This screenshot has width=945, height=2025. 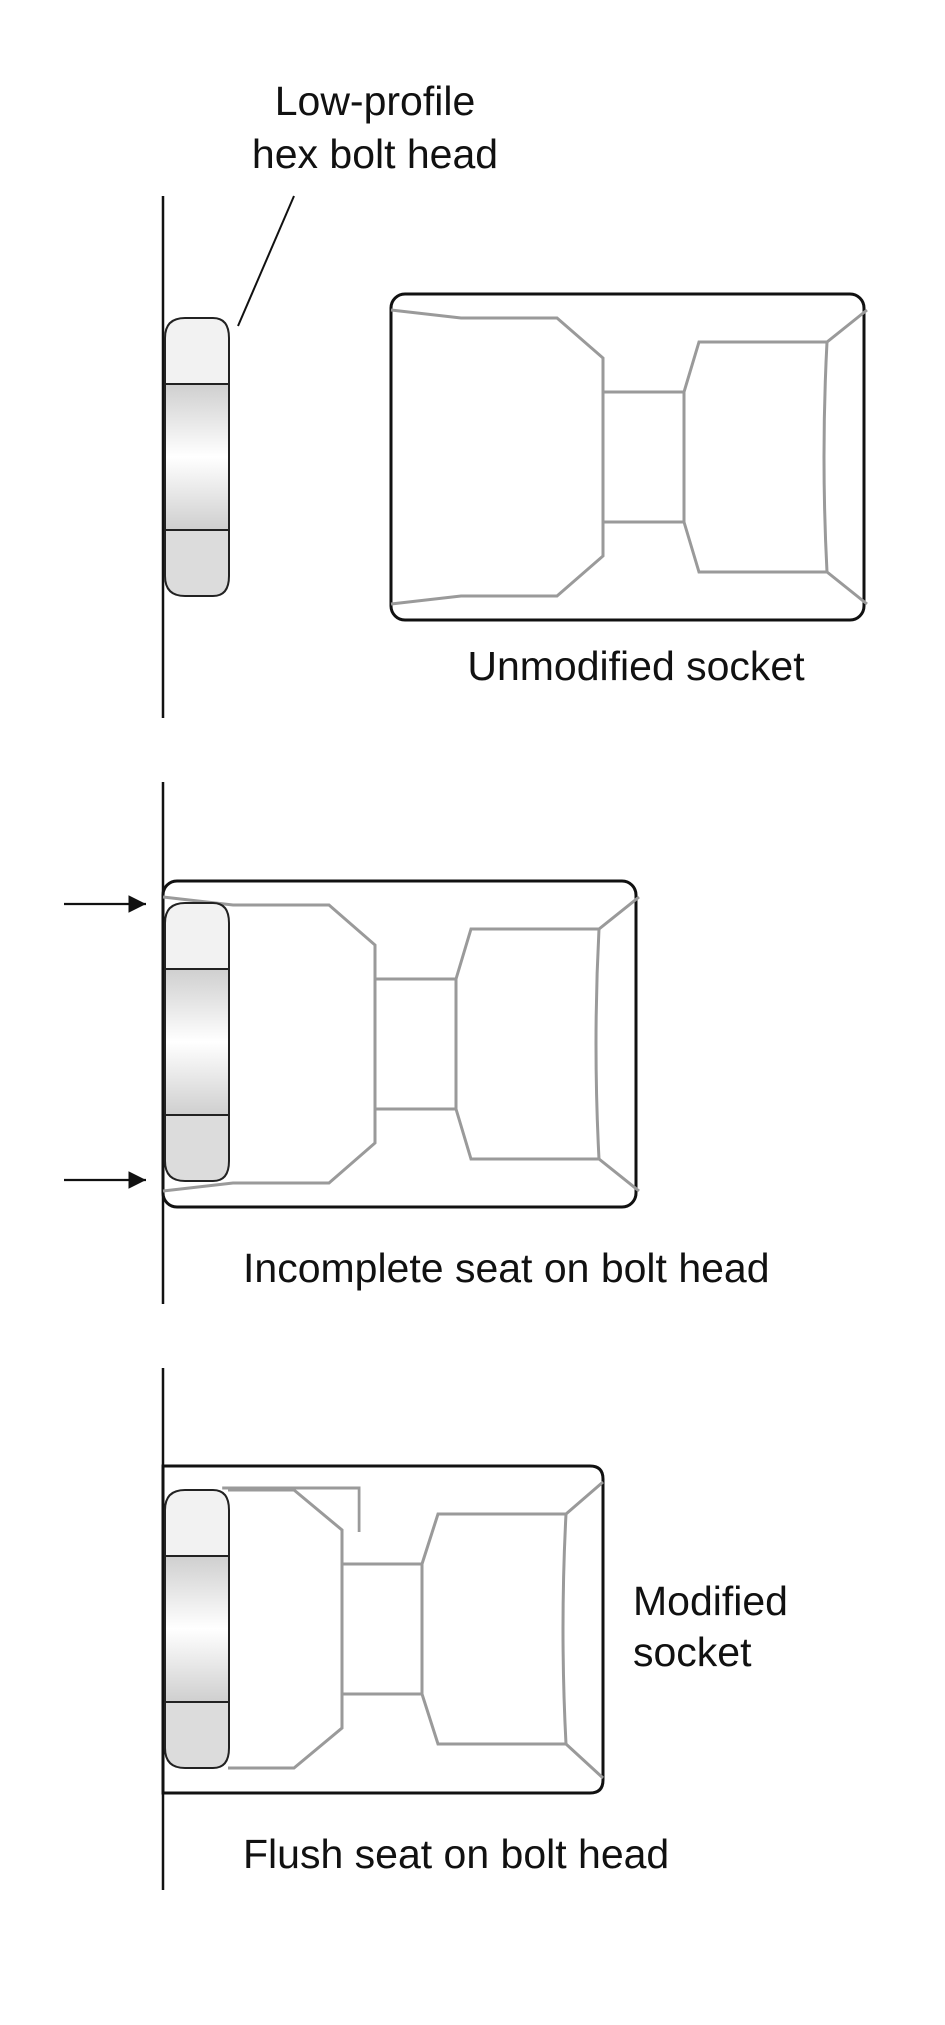 What do you see at coordinates (710, 1601) in the screenshot?
I see `modified-socket-label-line1: Modified` at bounding box center [710, 1601].